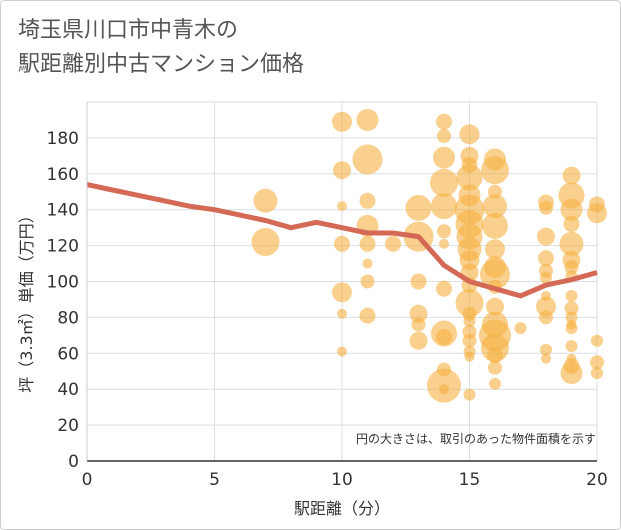 The width and height of the screenshot is (621, 530). I want to click on x-tick-label: 10, so click(342, 480).